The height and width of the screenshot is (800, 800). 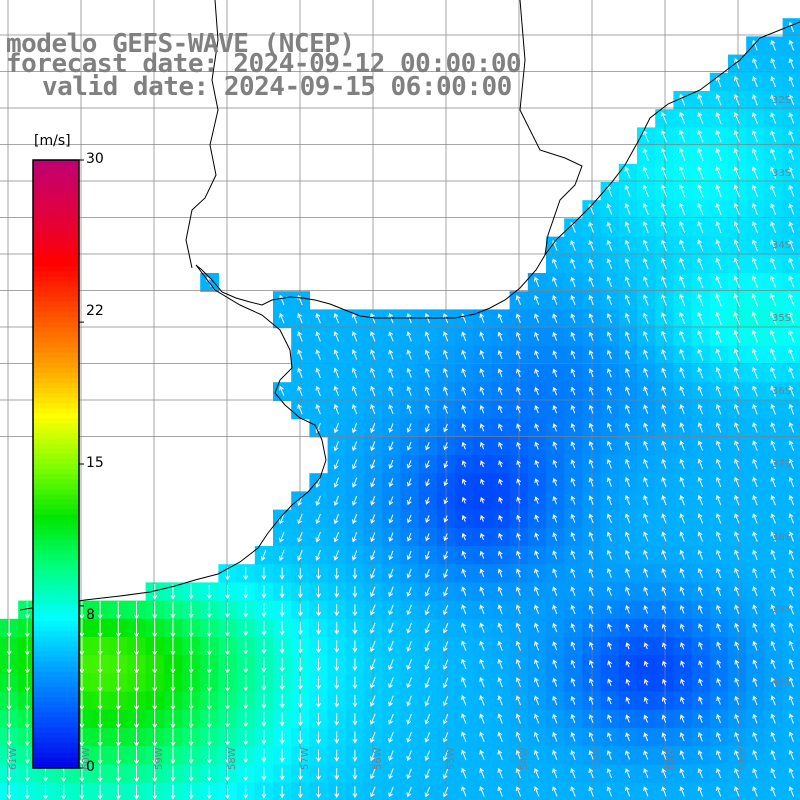 I want to click on model-title: modelo GEFS-WAVE (NCEP), so click(x=180, y=44).